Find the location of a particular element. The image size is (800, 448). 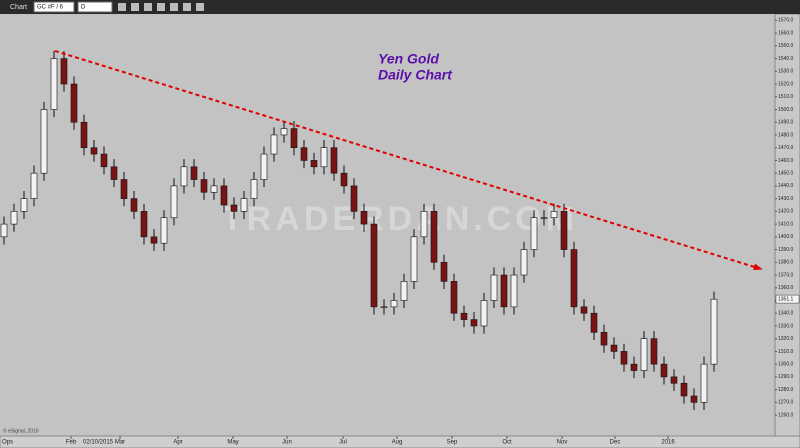

y-tick-label: 1570.0 is located at coordinates (786, 21).